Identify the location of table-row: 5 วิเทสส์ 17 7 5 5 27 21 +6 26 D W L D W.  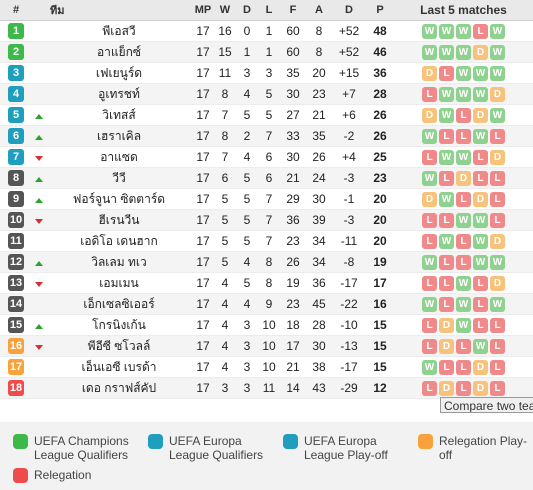
(266, 115).